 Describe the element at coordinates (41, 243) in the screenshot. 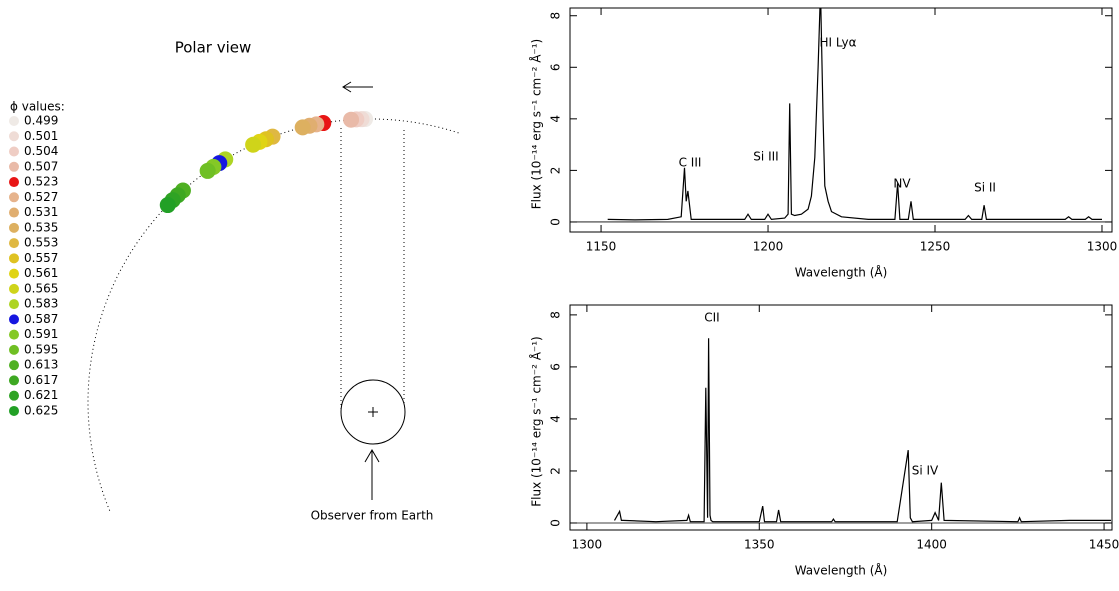

I see `legend-label: 0.553` at that location.